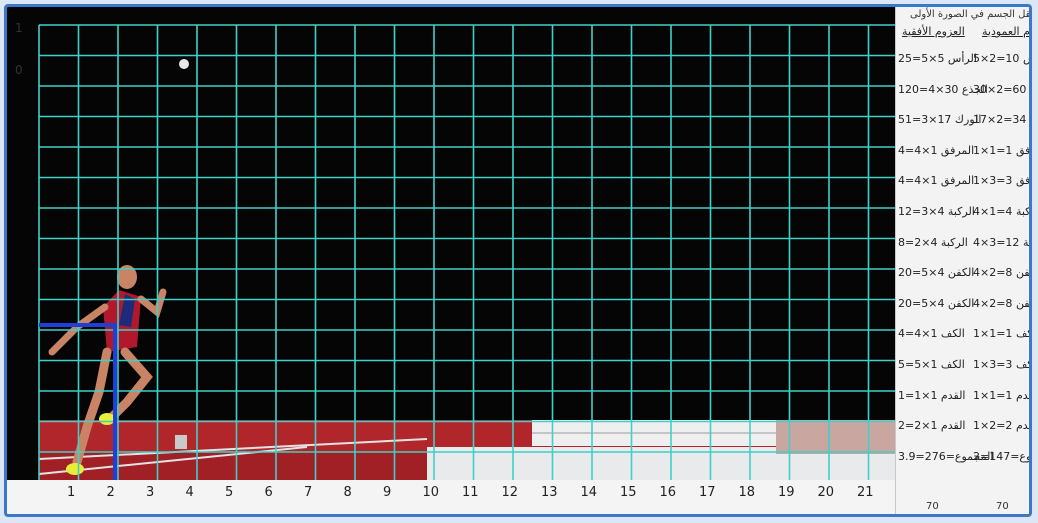  I want to click on x-axis-tick-label: 4, so click(189, 492).